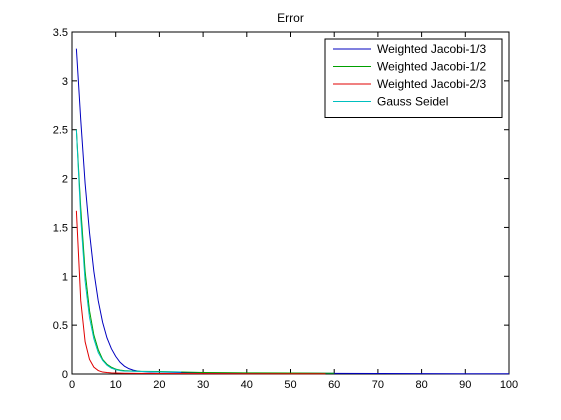 Image resolution: width=561 pixels, height=420 pixels. I want to click on x-tick-label: 80, so click(421, 385).